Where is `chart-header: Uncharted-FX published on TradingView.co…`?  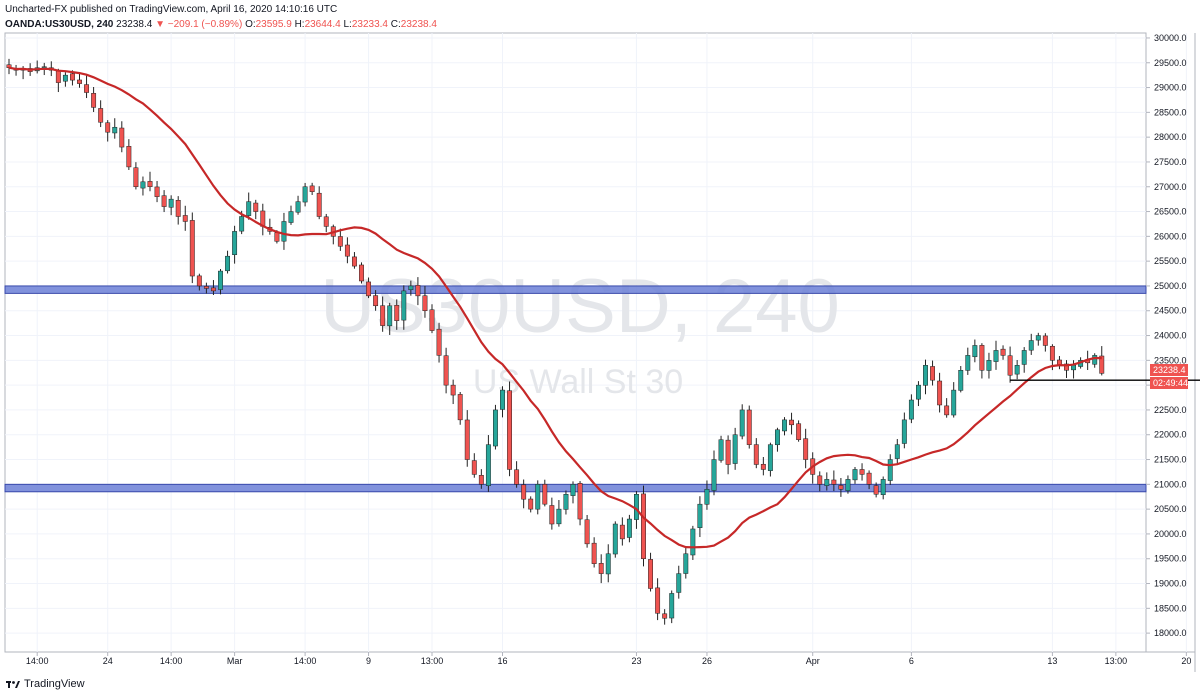 chart-header: Uncharted-FX published on TradingView.co… is located at coordinates (221, 17).